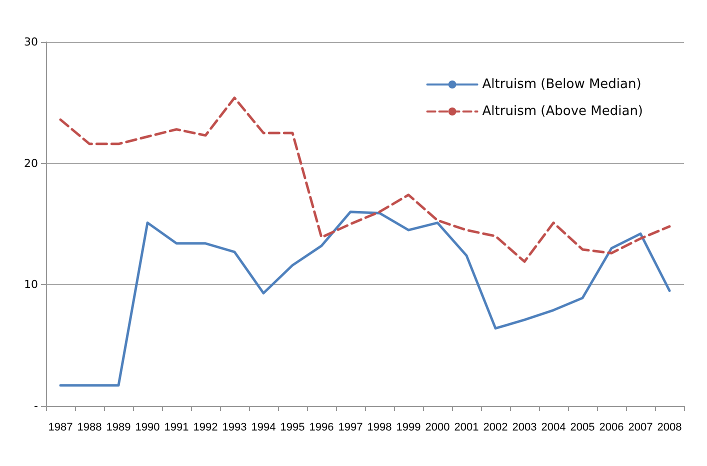 This screenshot has height=466, width=707. I want to click on x-tick-label: 1989, so click(118, 428).